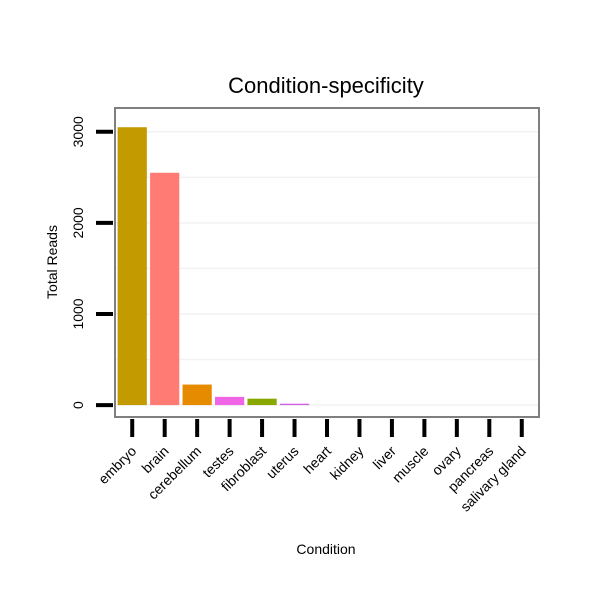 The image size is (600, 600). I want to click on y-tick-label: 0, so click(78, 405).